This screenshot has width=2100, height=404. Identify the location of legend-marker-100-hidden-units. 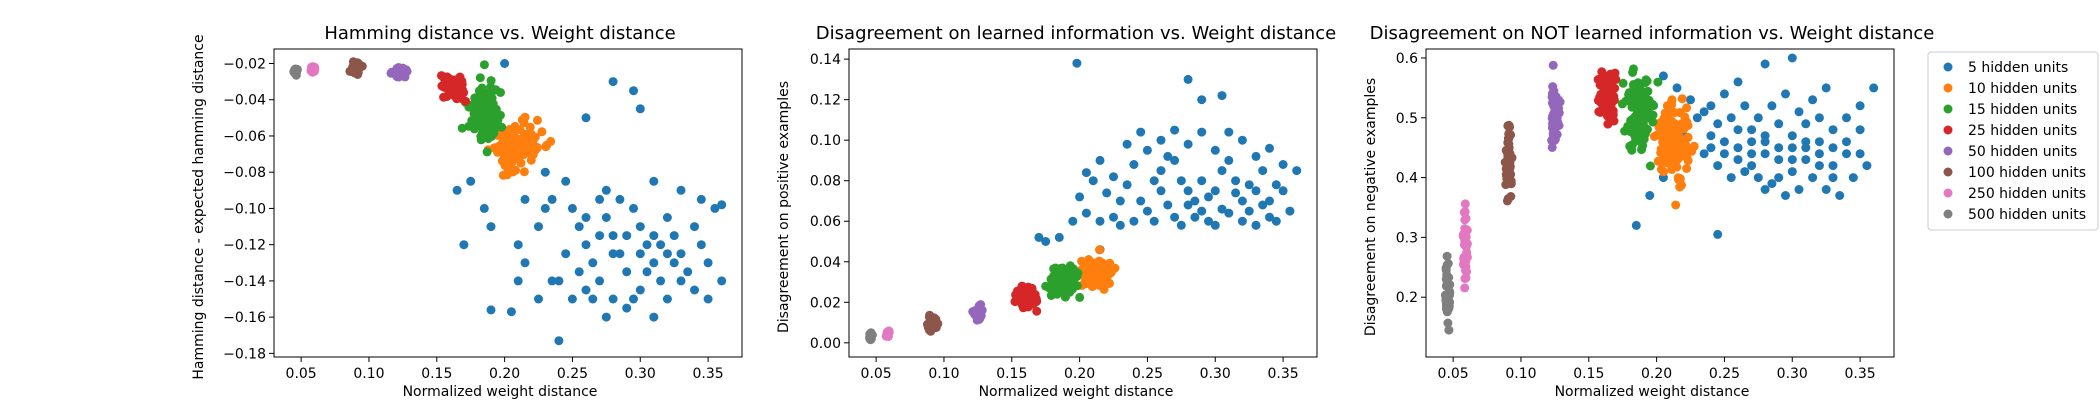
(1948, 172).